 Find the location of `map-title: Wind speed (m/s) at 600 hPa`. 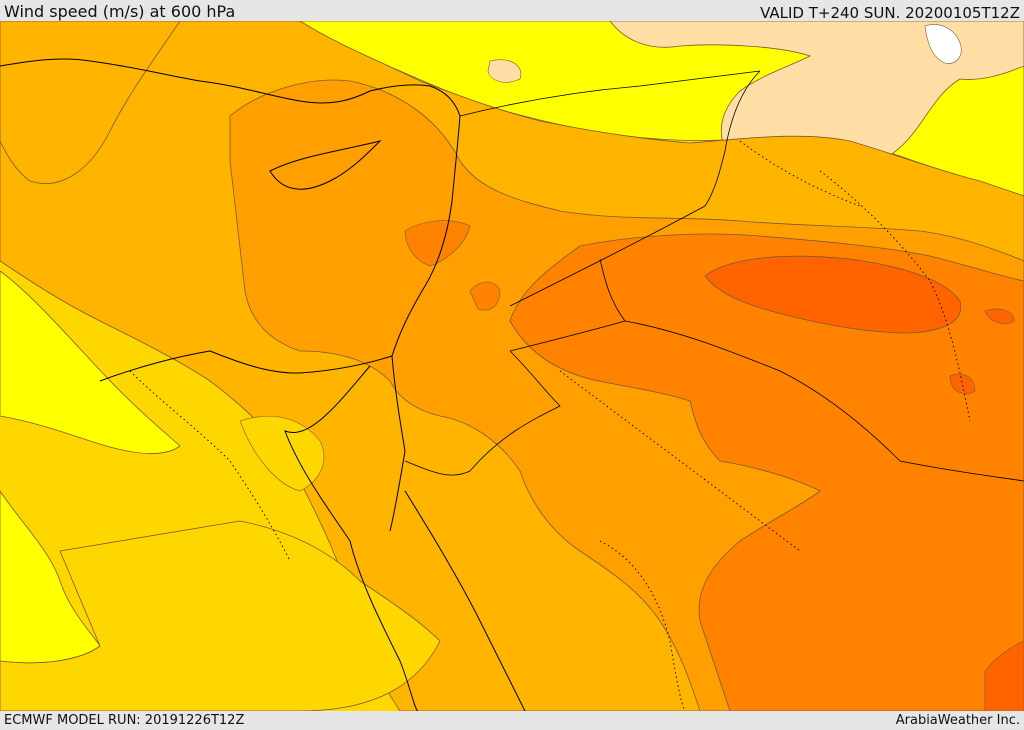

map-title: Wind speed (m/s) at 600 hPa is located at coordinates (120, 11).